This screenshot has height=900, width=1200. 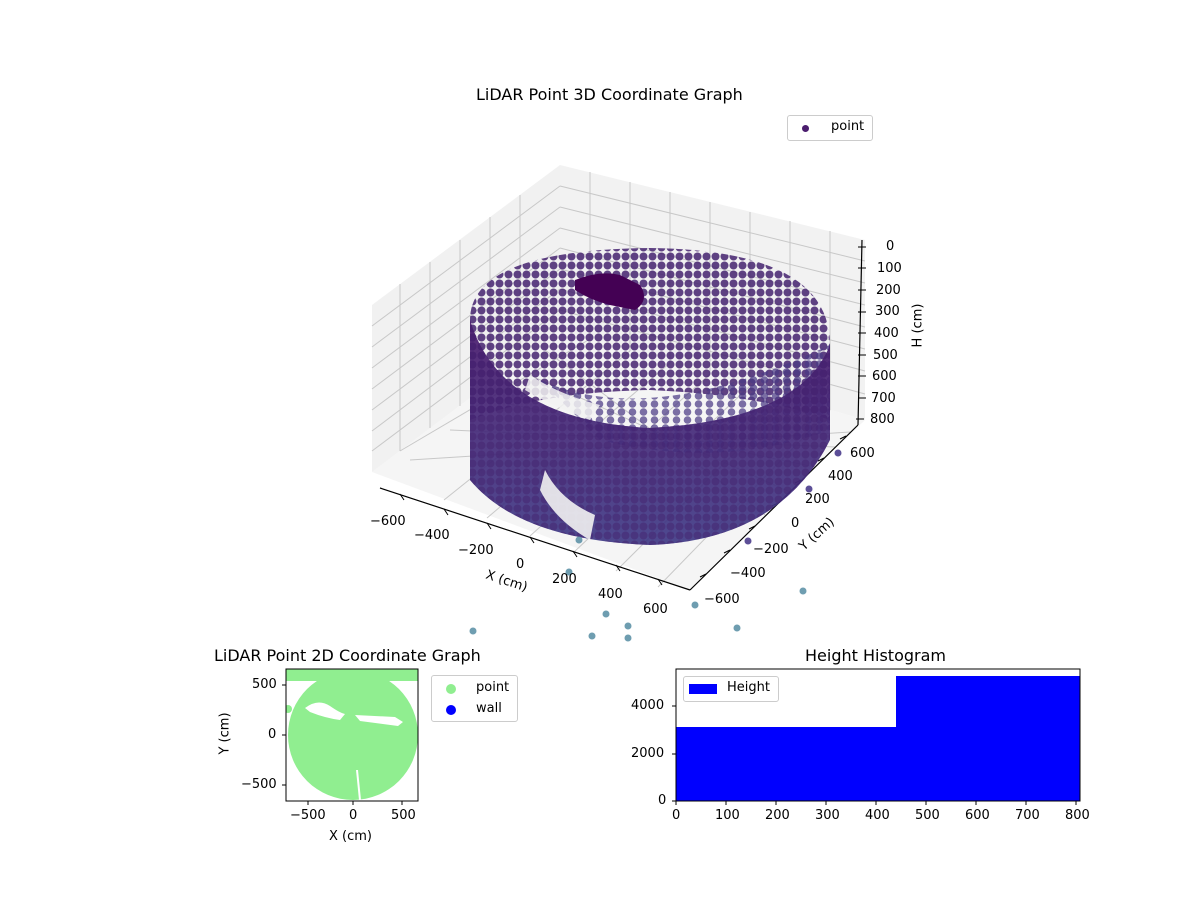 What do you see at coordinates (648, 753) in the screenshot?
I see `hist-y-tick: 2000` at bounding box center [648, 753].